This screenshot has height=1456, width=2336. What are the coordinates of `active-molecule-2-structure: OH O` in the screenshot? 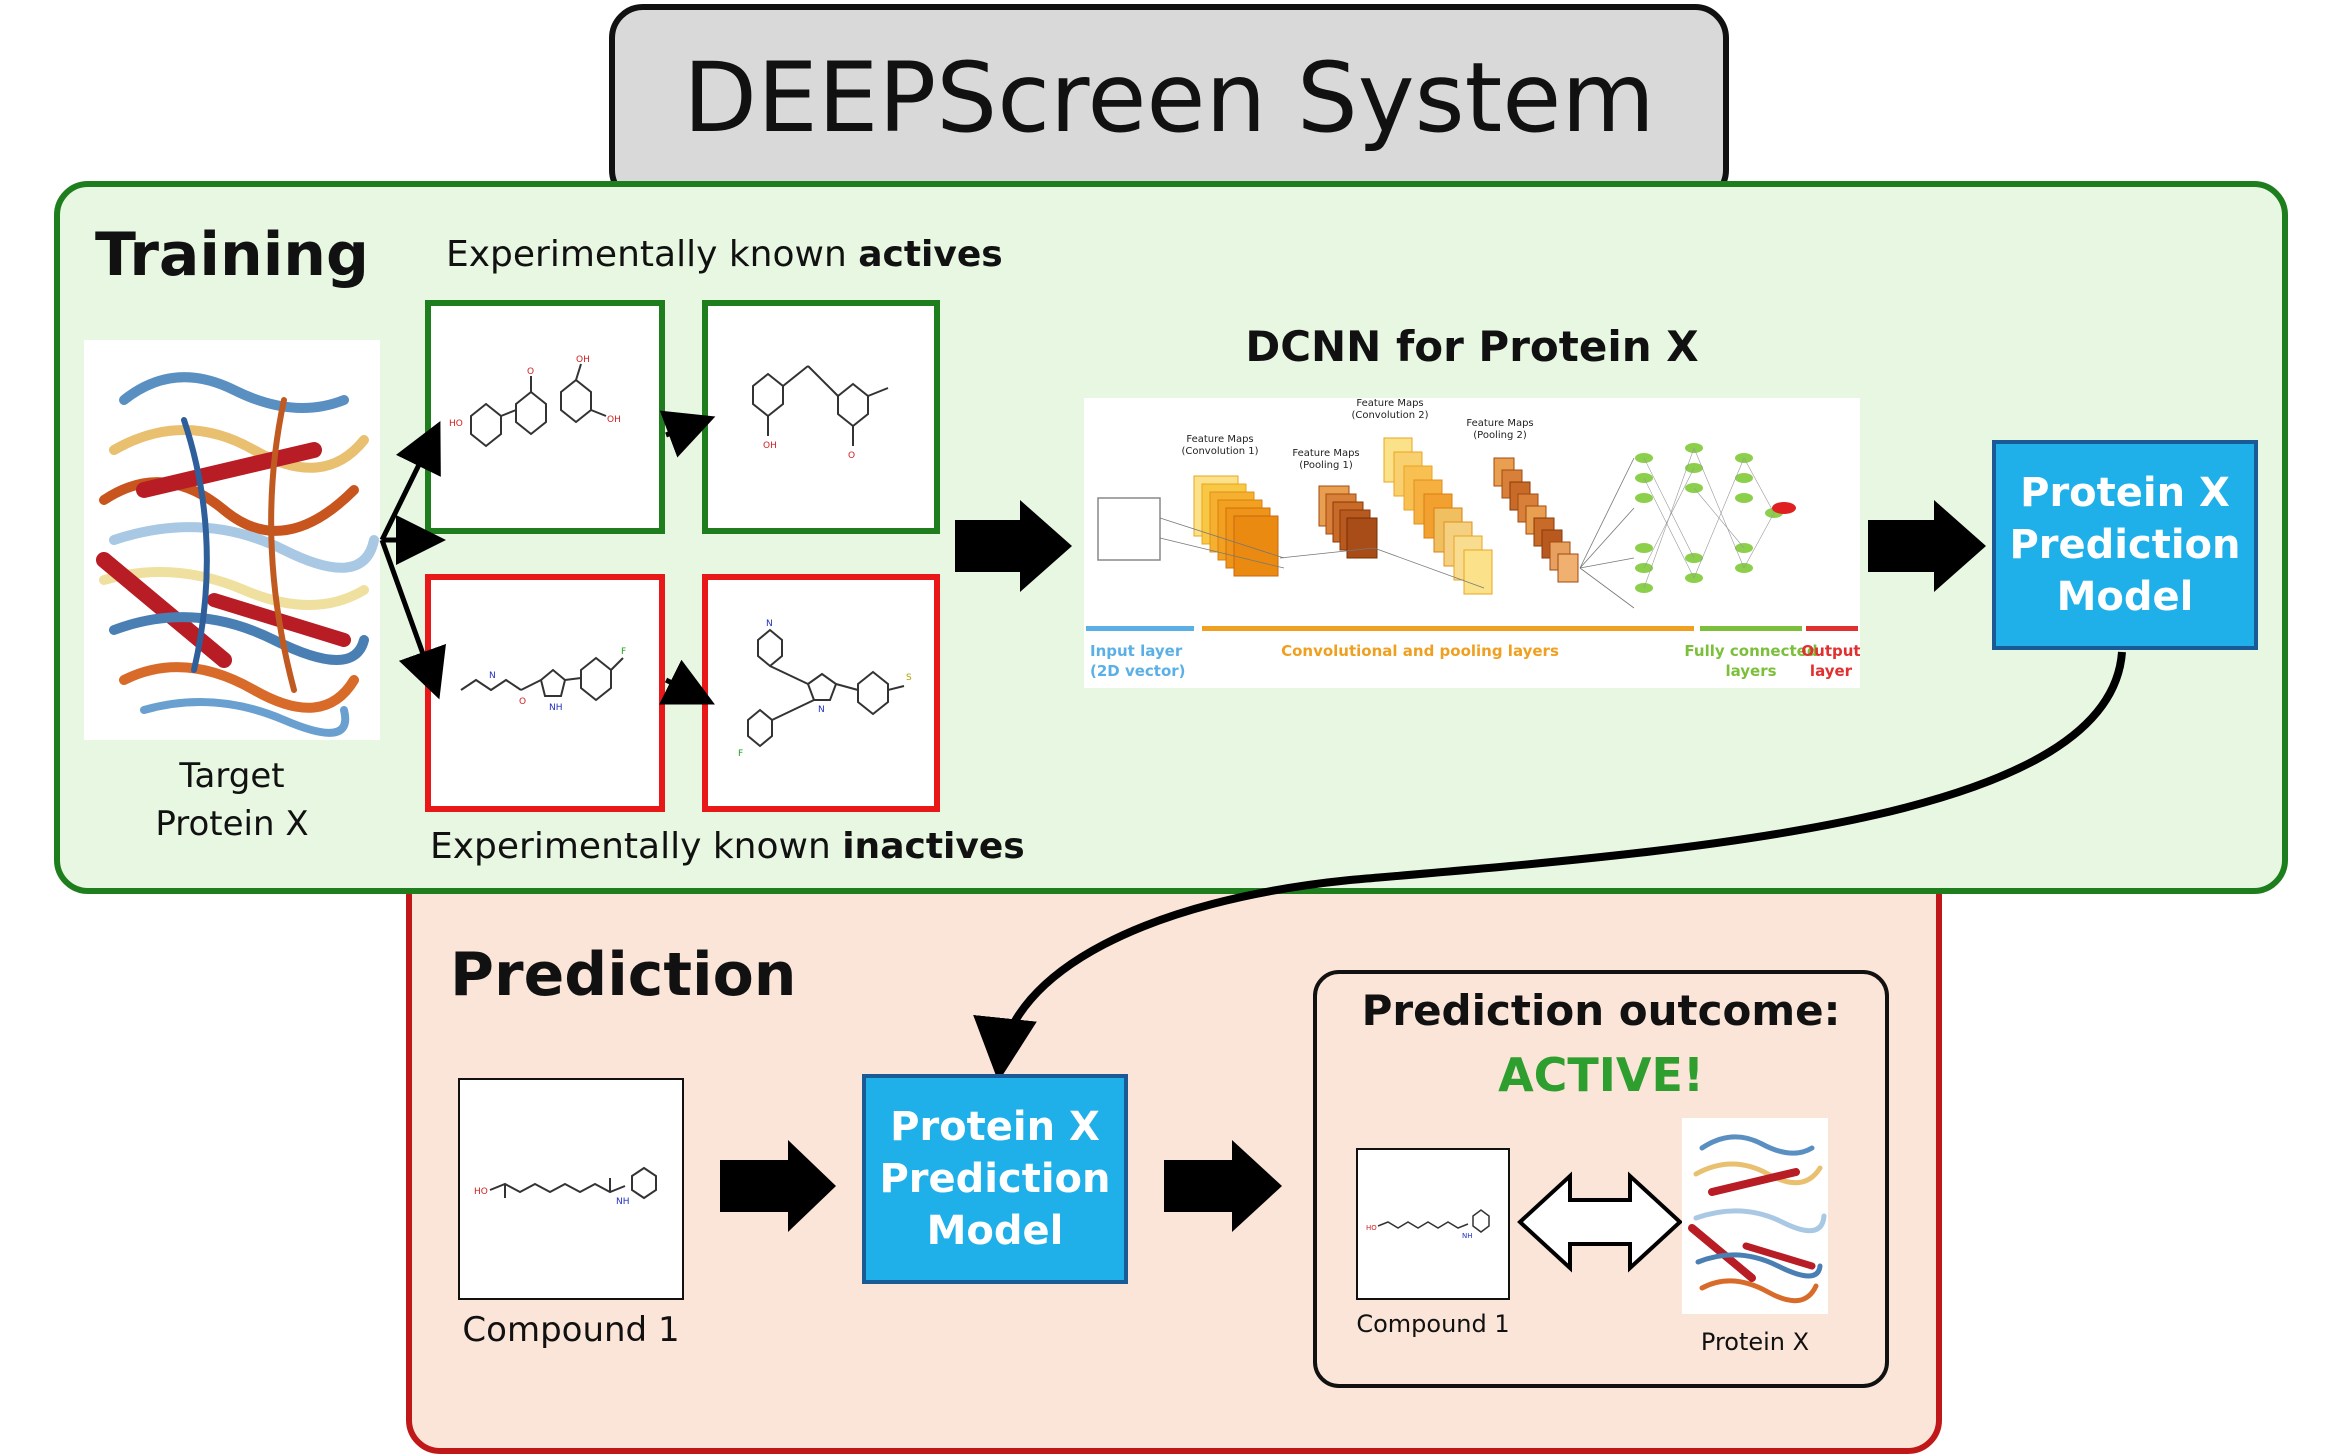 It's located at (820, 413).